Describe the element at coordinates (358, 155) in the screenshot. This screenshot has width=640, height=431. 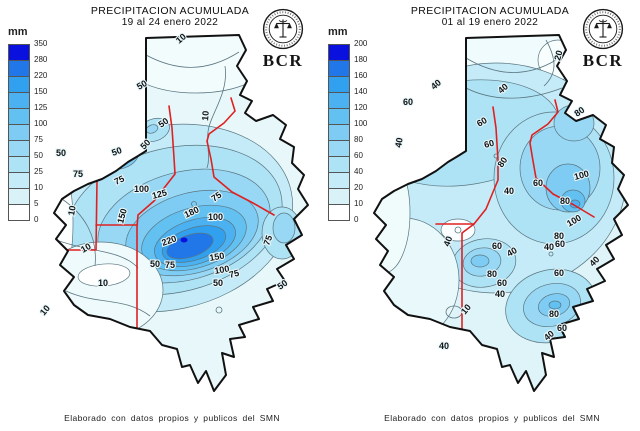
I see `color-scale-tick-label: 60` at that location.